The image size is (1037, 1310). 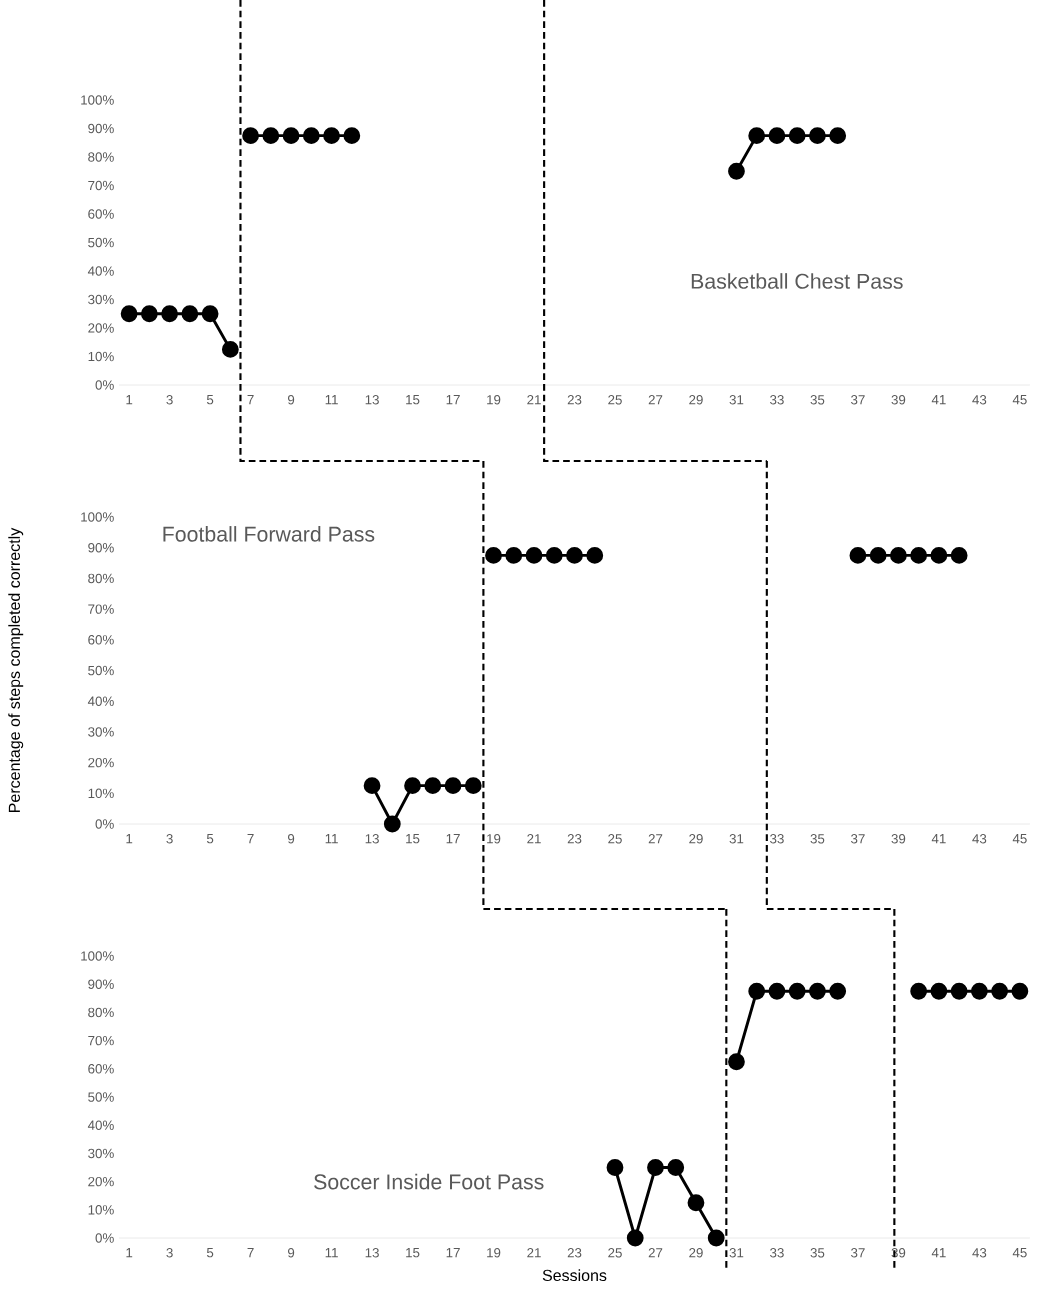 I want to click on x-tick-label: 9, so click(x=291, y=400).